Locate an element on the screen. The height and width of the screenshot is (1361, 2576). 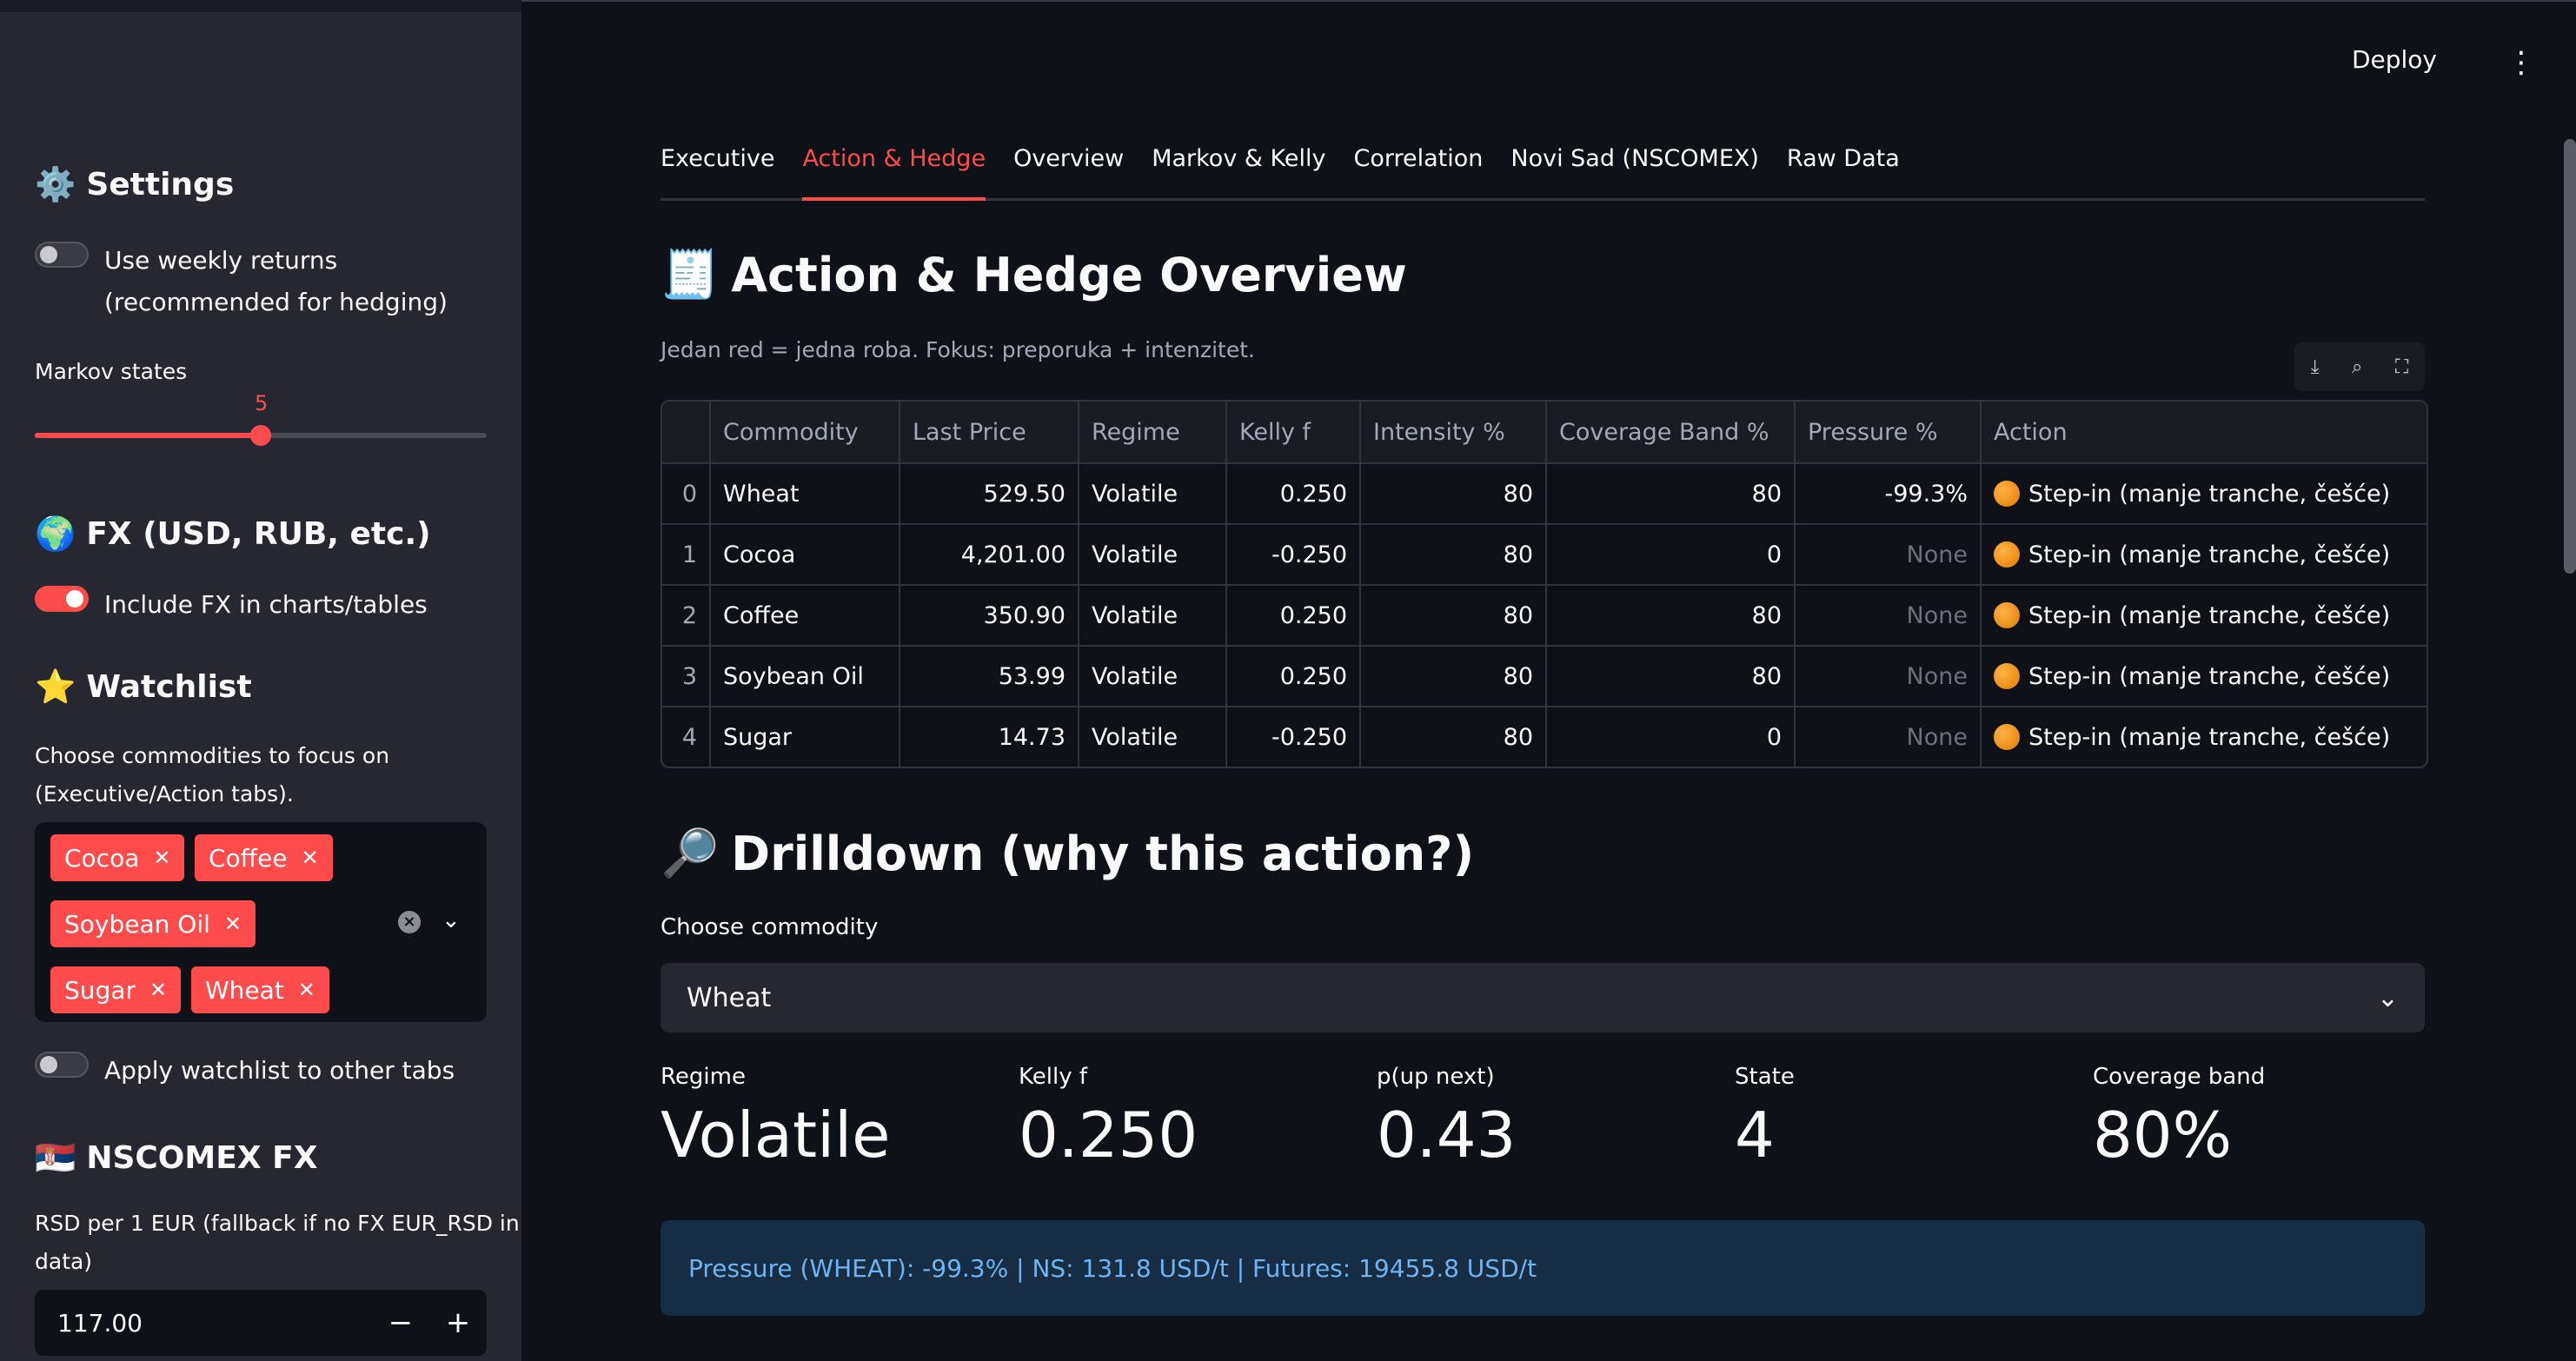
orange-circle-icon is located at coordinates (2007, 554).